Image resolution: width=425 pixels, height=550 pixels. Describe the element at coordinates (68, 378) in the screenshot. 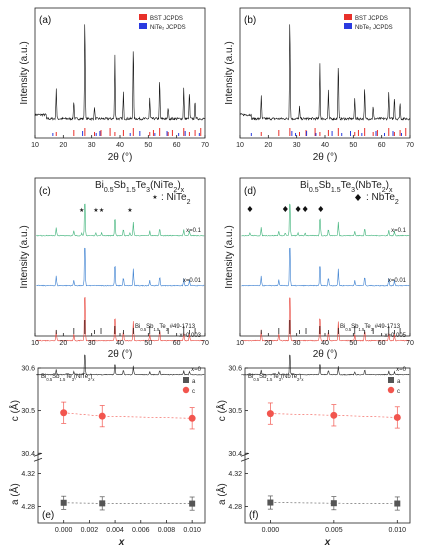

I see `chart-title: Bi0.5Sb1.5Te3(NiTe2)x` at that location.